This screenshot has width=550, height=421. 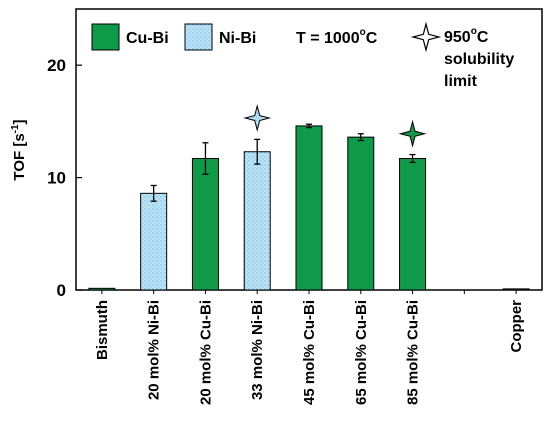 What do you see at coordinates (426, 37) in the screenshot?
I see `star-legend-icon` at bounding box center [426, 37].